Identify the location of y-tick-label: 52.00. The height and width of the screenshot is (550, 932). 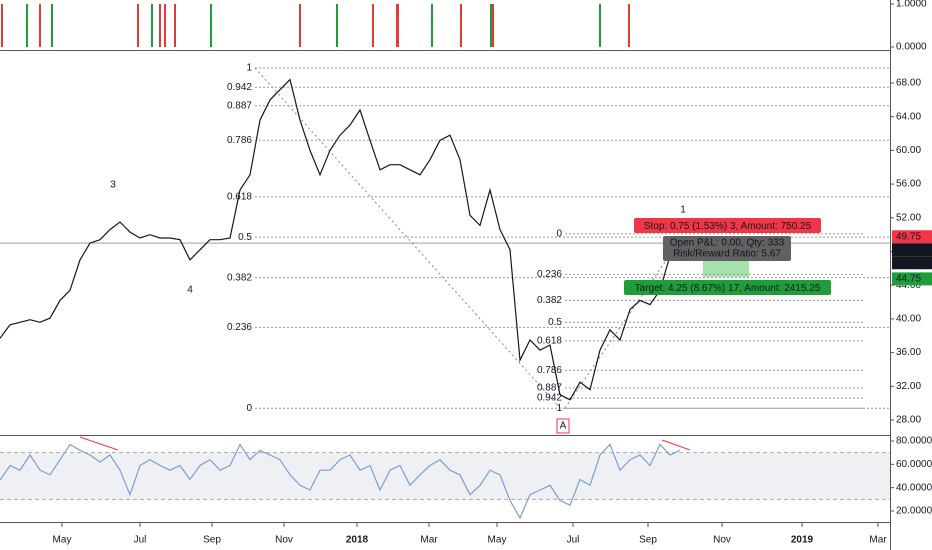
(908, 217).